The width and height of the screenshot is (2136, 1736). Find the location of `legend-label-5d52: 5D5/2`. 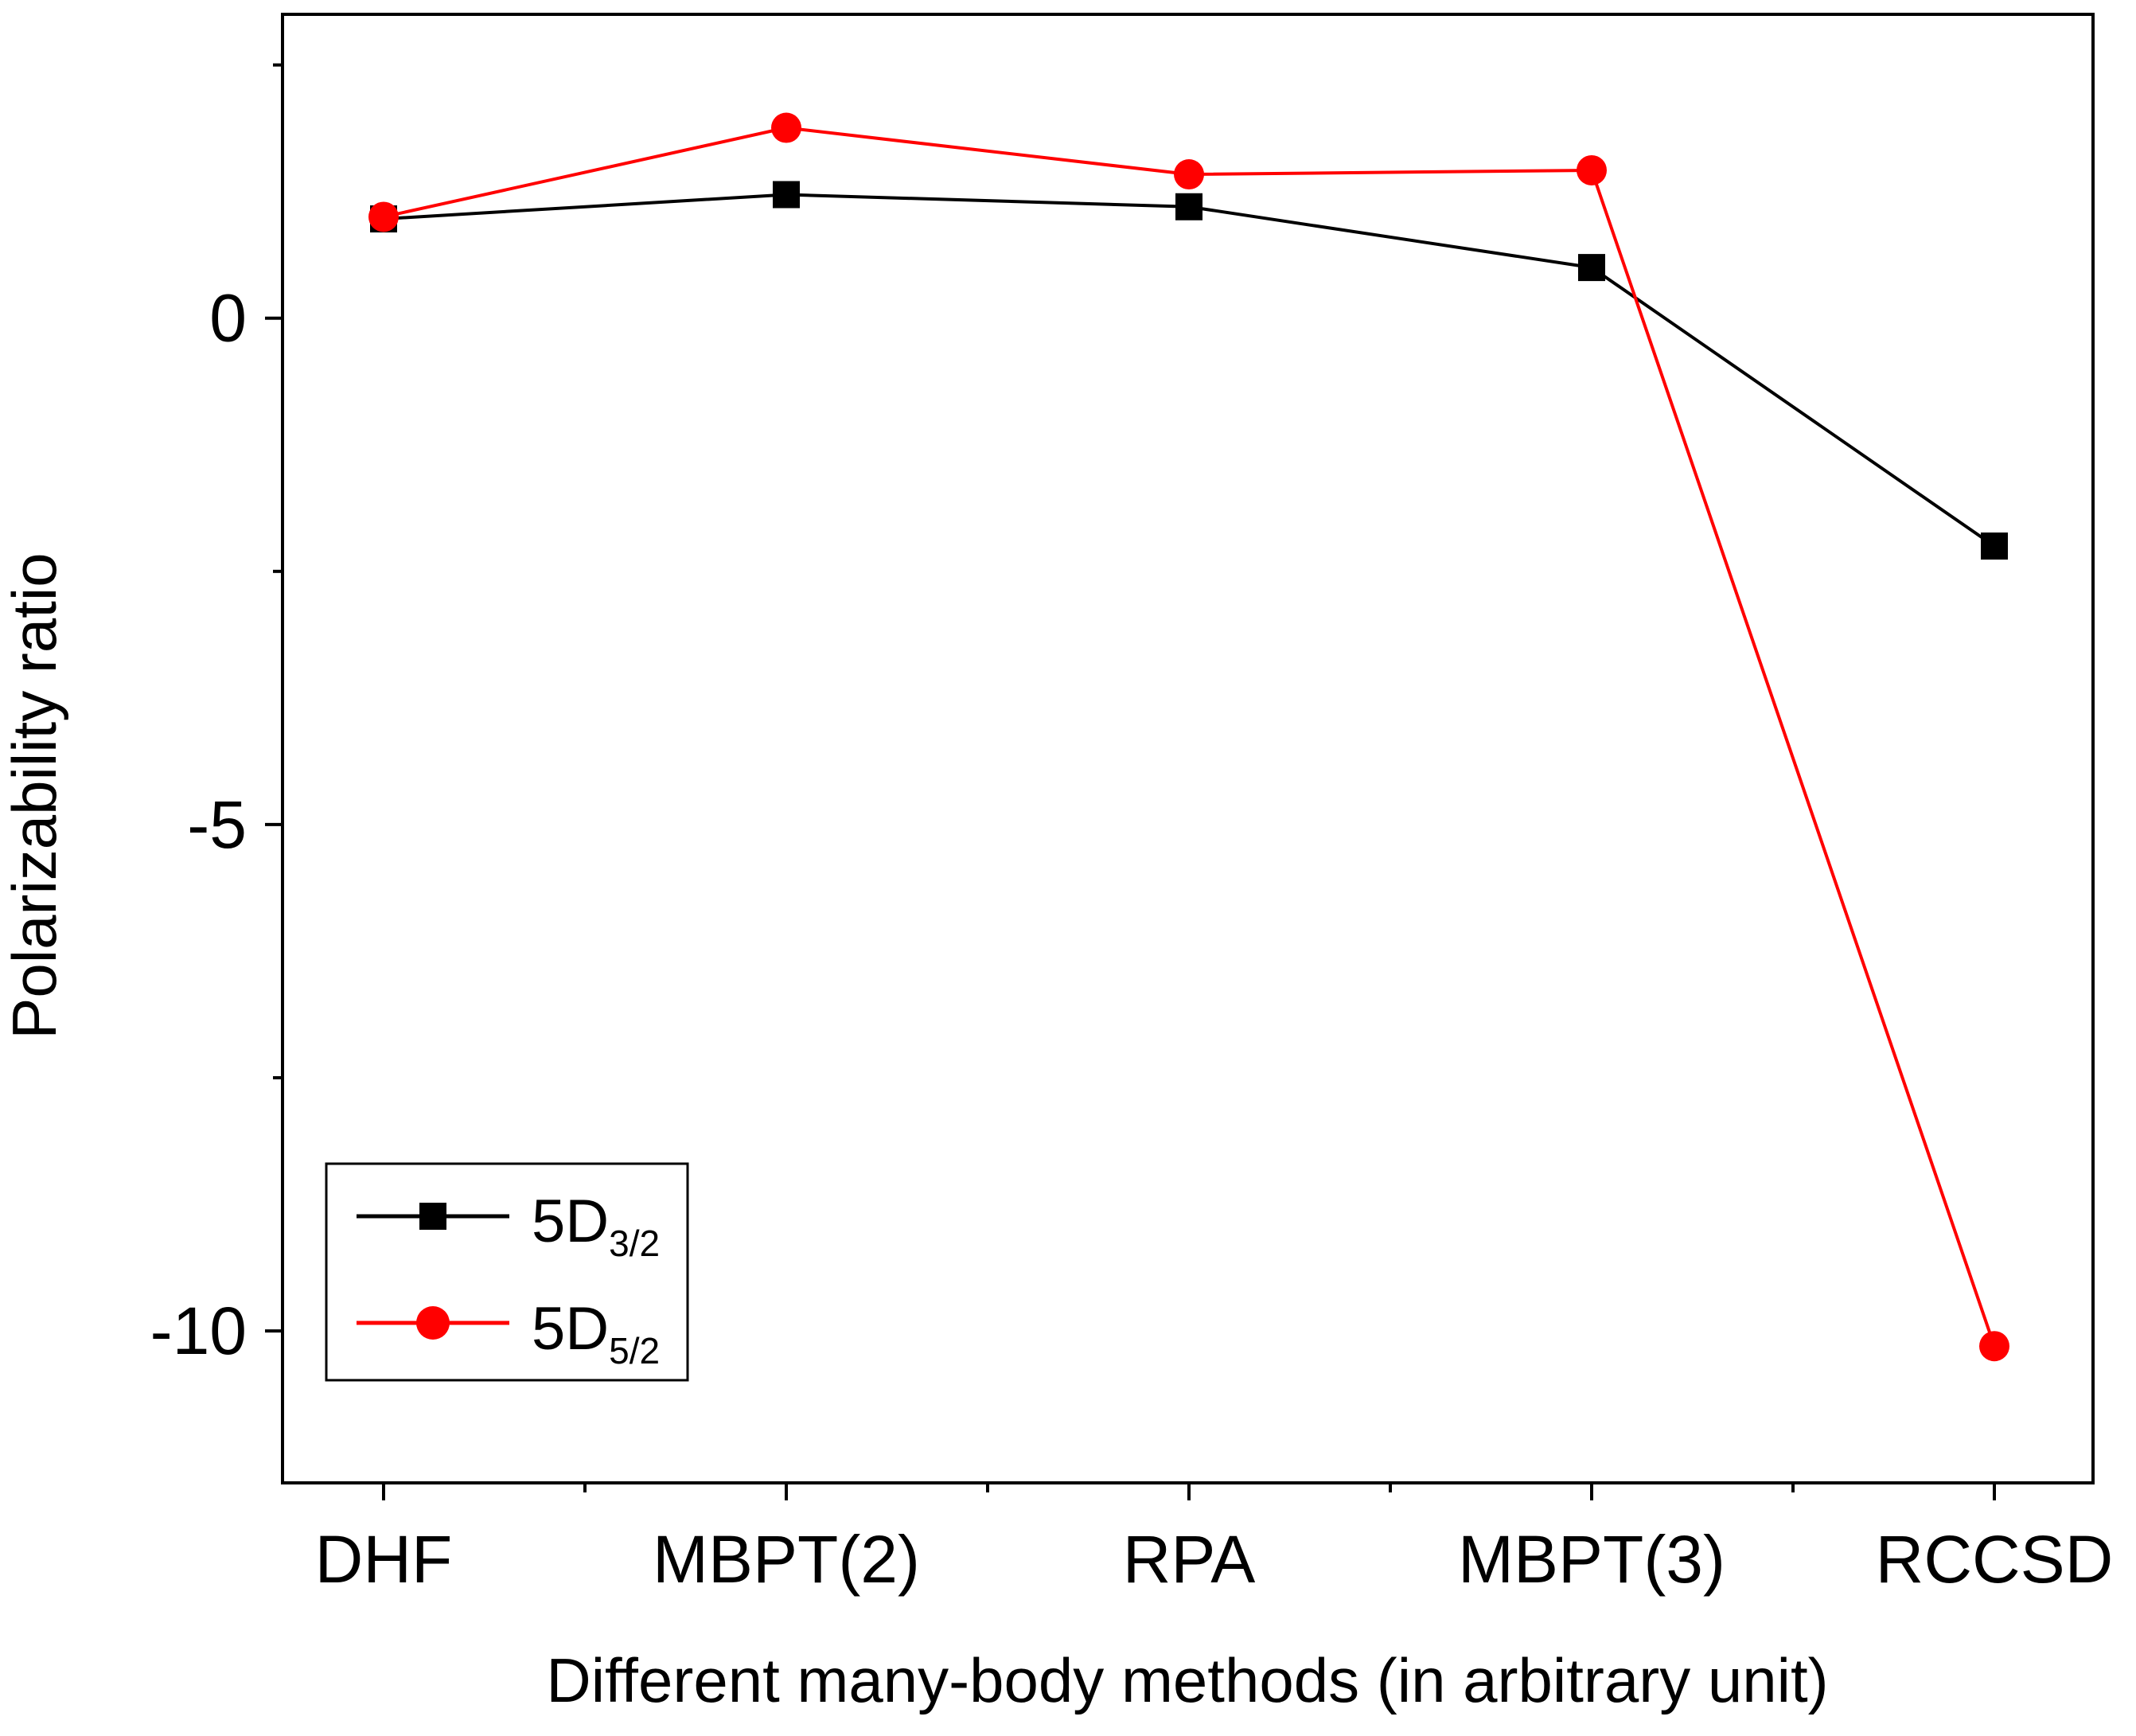

legend-label-5d52: 5D5/2 is located at coordinates (596, 1333).